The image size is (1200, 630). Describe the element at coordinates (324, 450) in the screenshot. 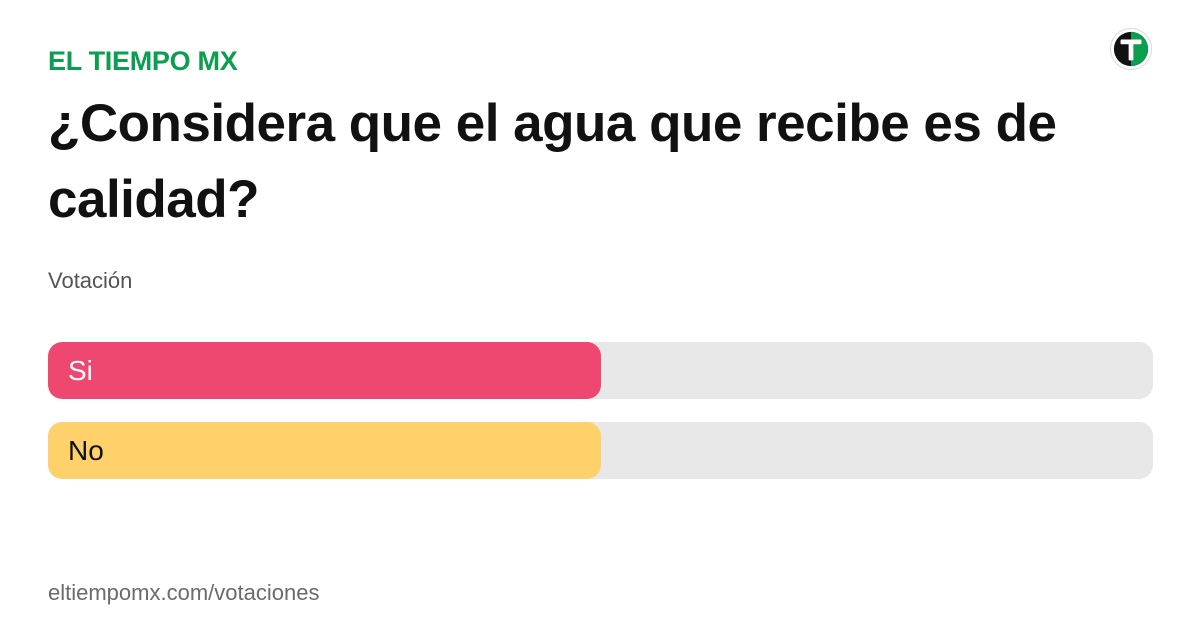

I see `poll-option-bar-no` at that location.